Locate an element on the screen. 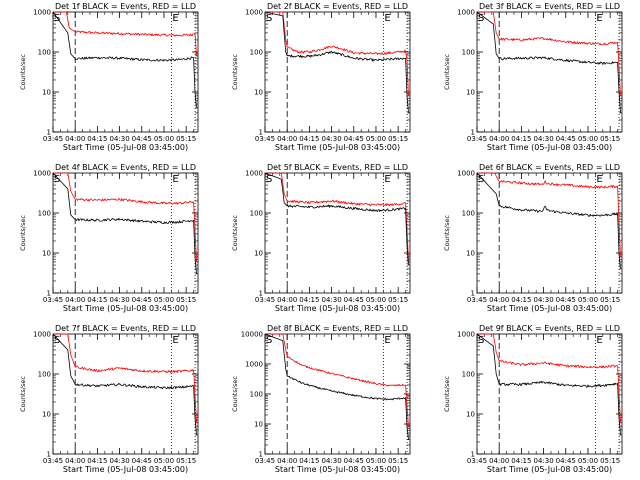 This screenshot has width=640, height=480. panel-title: Det 1f BLACK = Events, RED = LLD is located at coordinates (125, 6).